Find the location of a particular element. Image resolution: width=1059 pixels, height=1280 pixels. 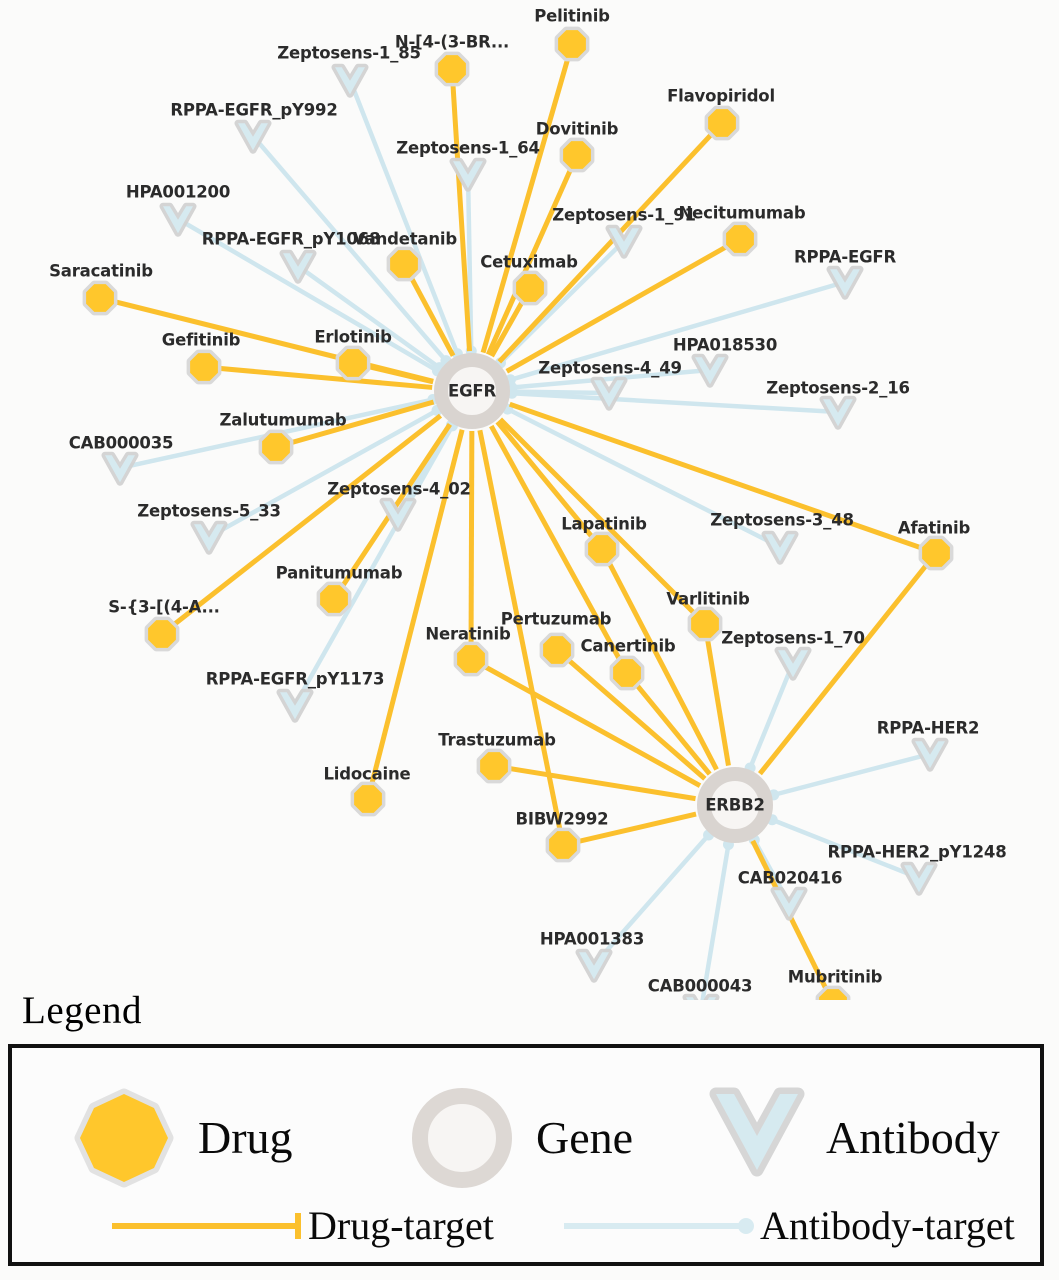

gene-circle-icon is located at coordinates (462, 1138).